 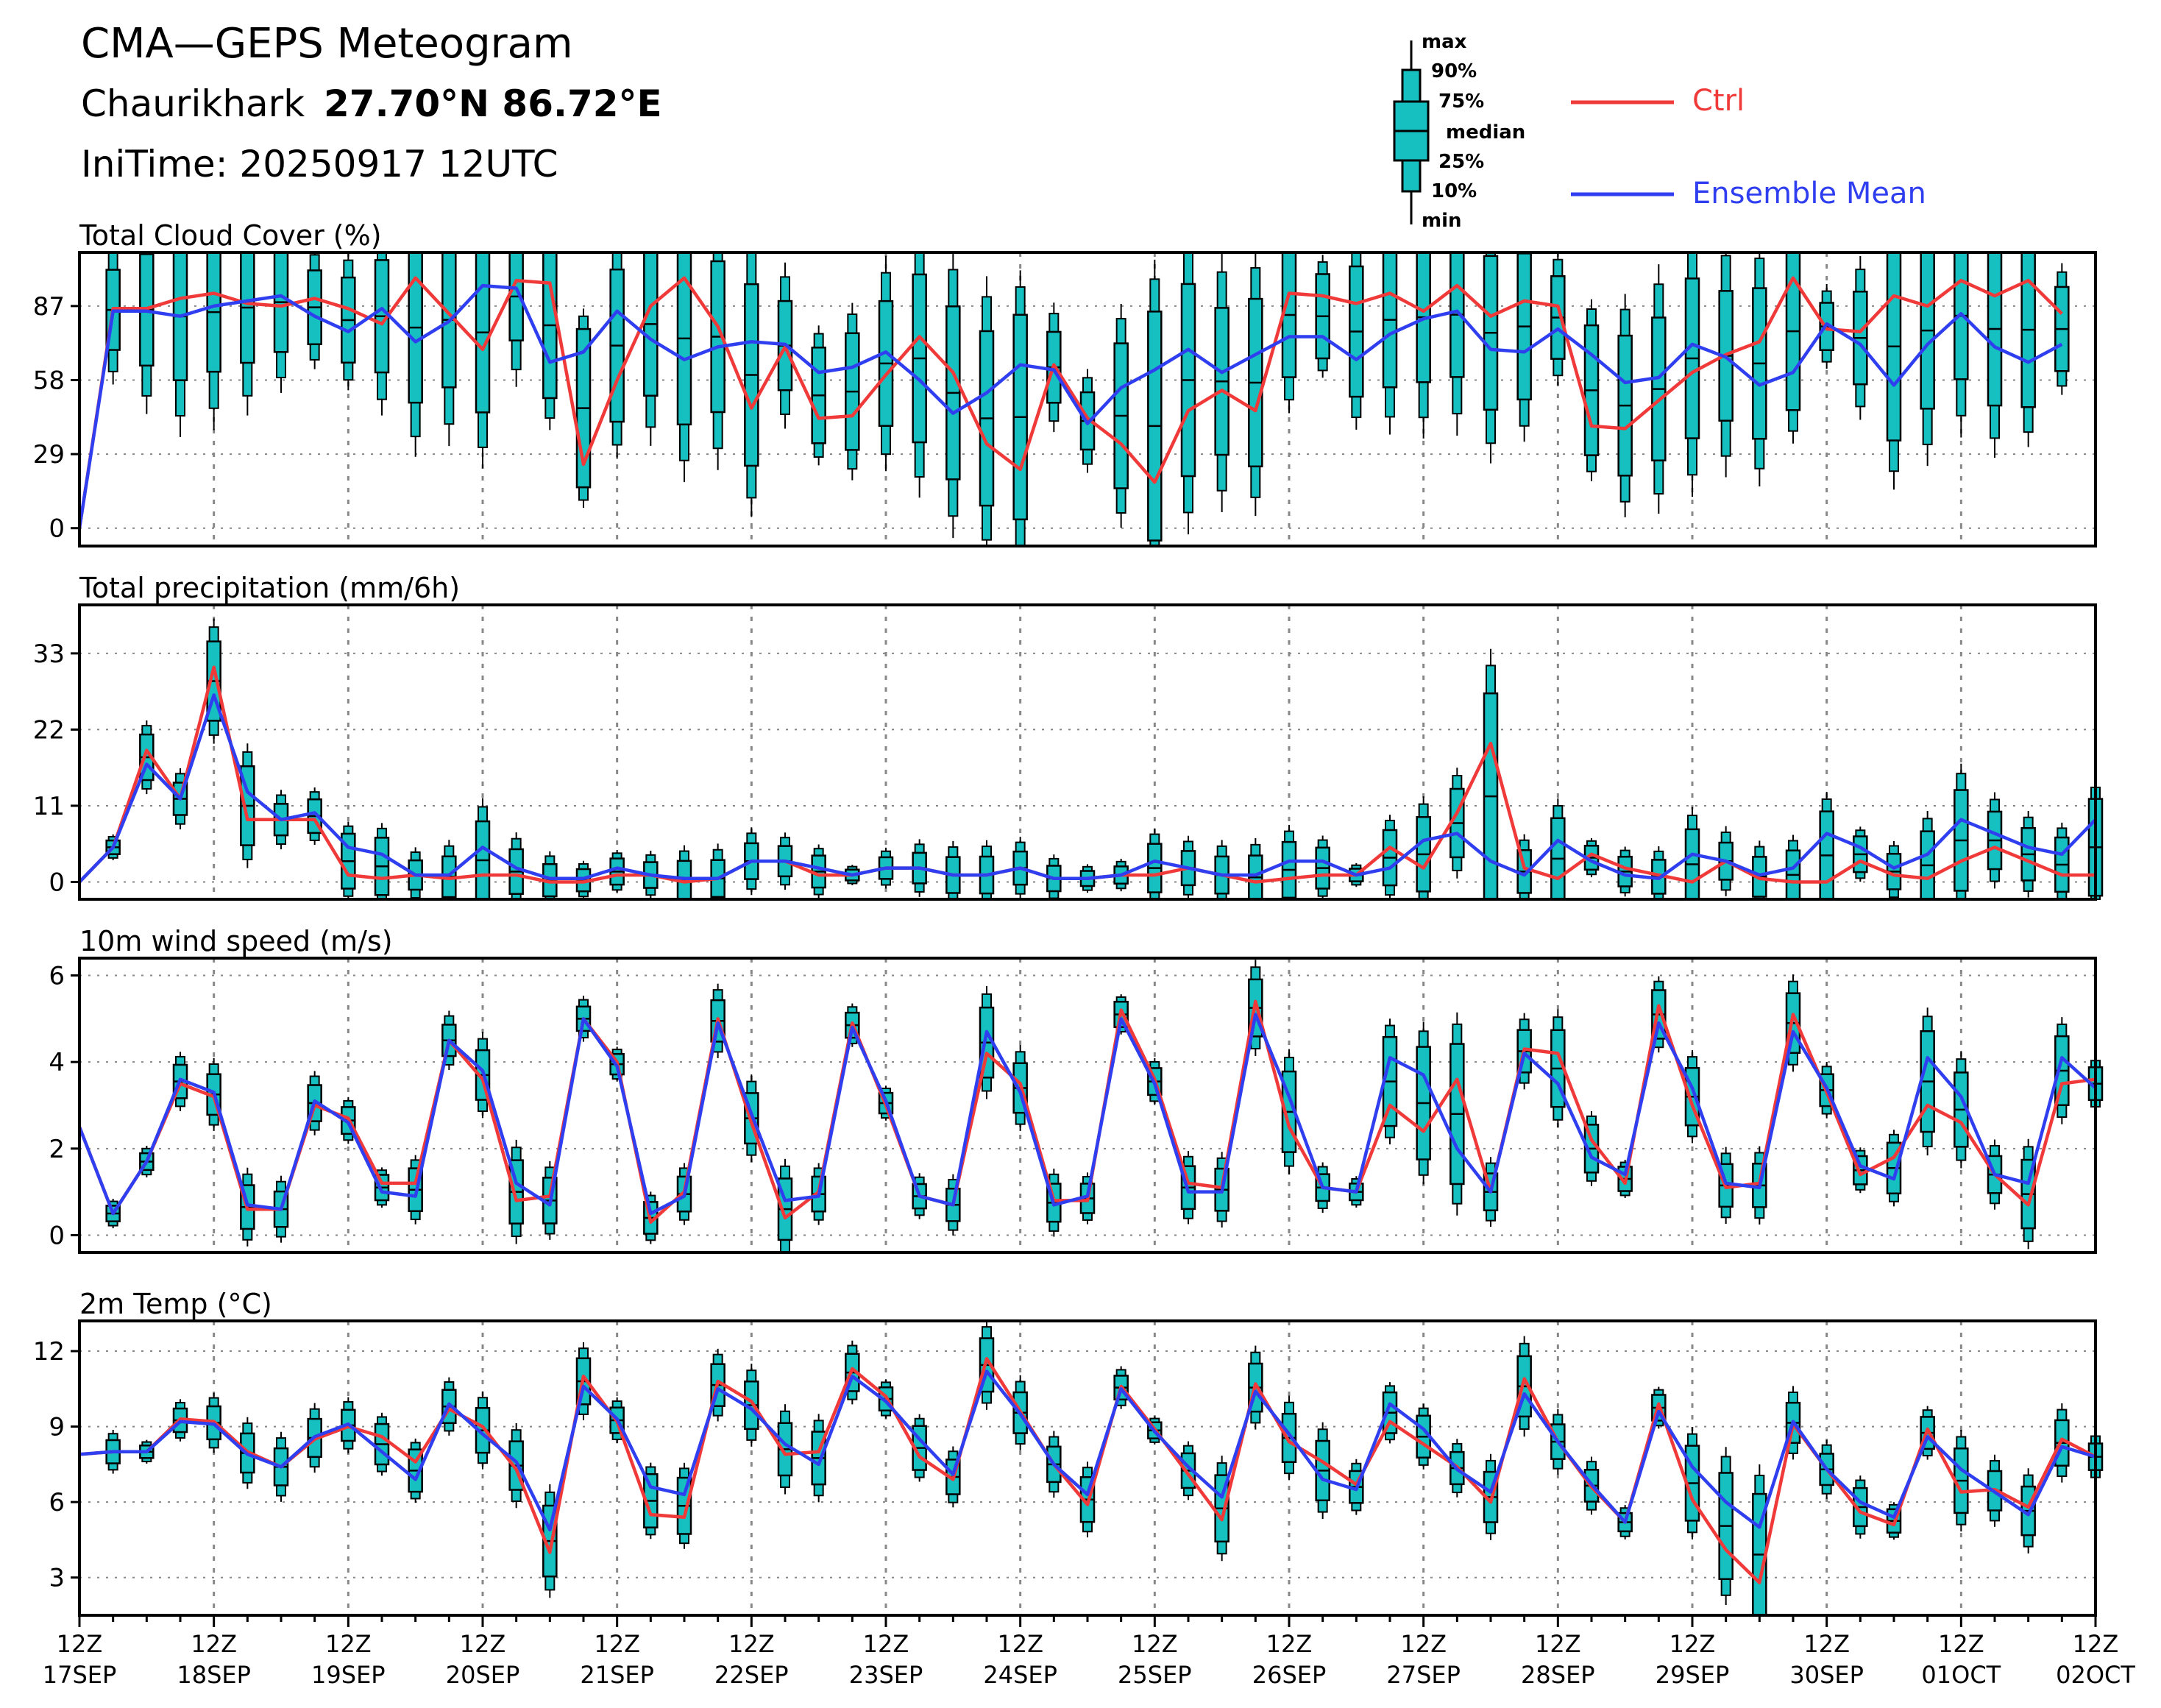 I want to click on panel-title: Total Cloud Cover (%), so click(x=230, y=235).